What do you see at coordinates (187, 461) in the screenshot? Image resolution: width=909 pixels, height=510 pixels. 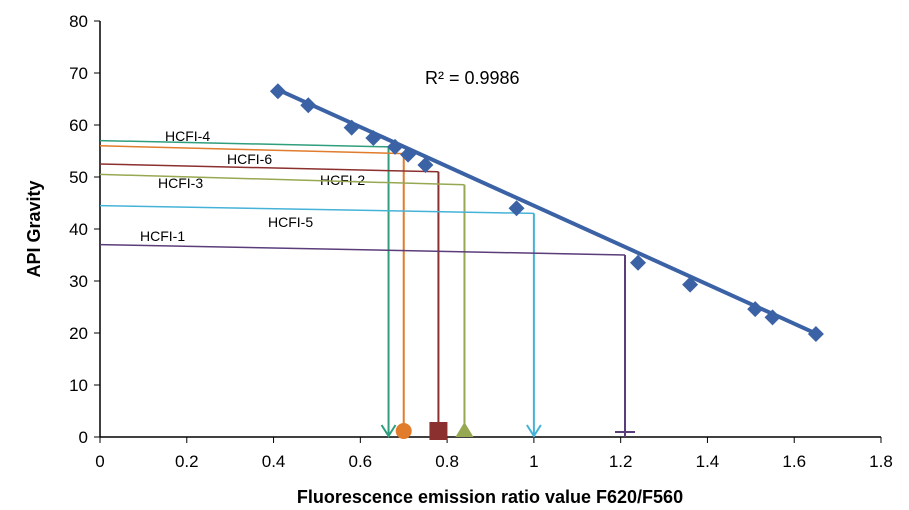 I see `x-tick-label: 0.2` at bounding box center [187, 461].